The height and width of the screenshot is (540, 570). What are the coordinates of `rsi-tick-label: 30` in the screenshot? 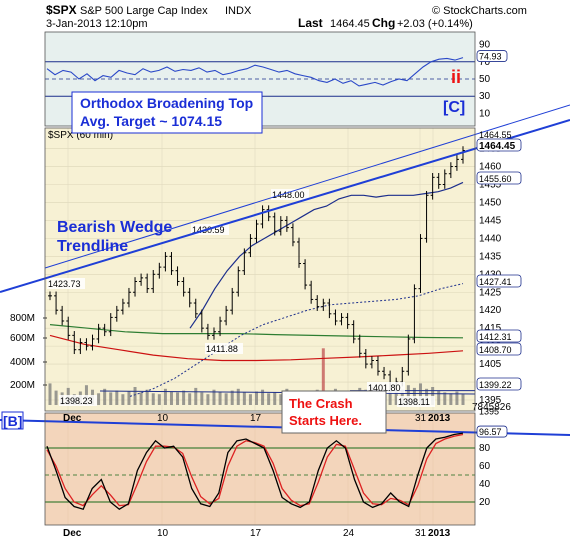 It's located at (485, 96).